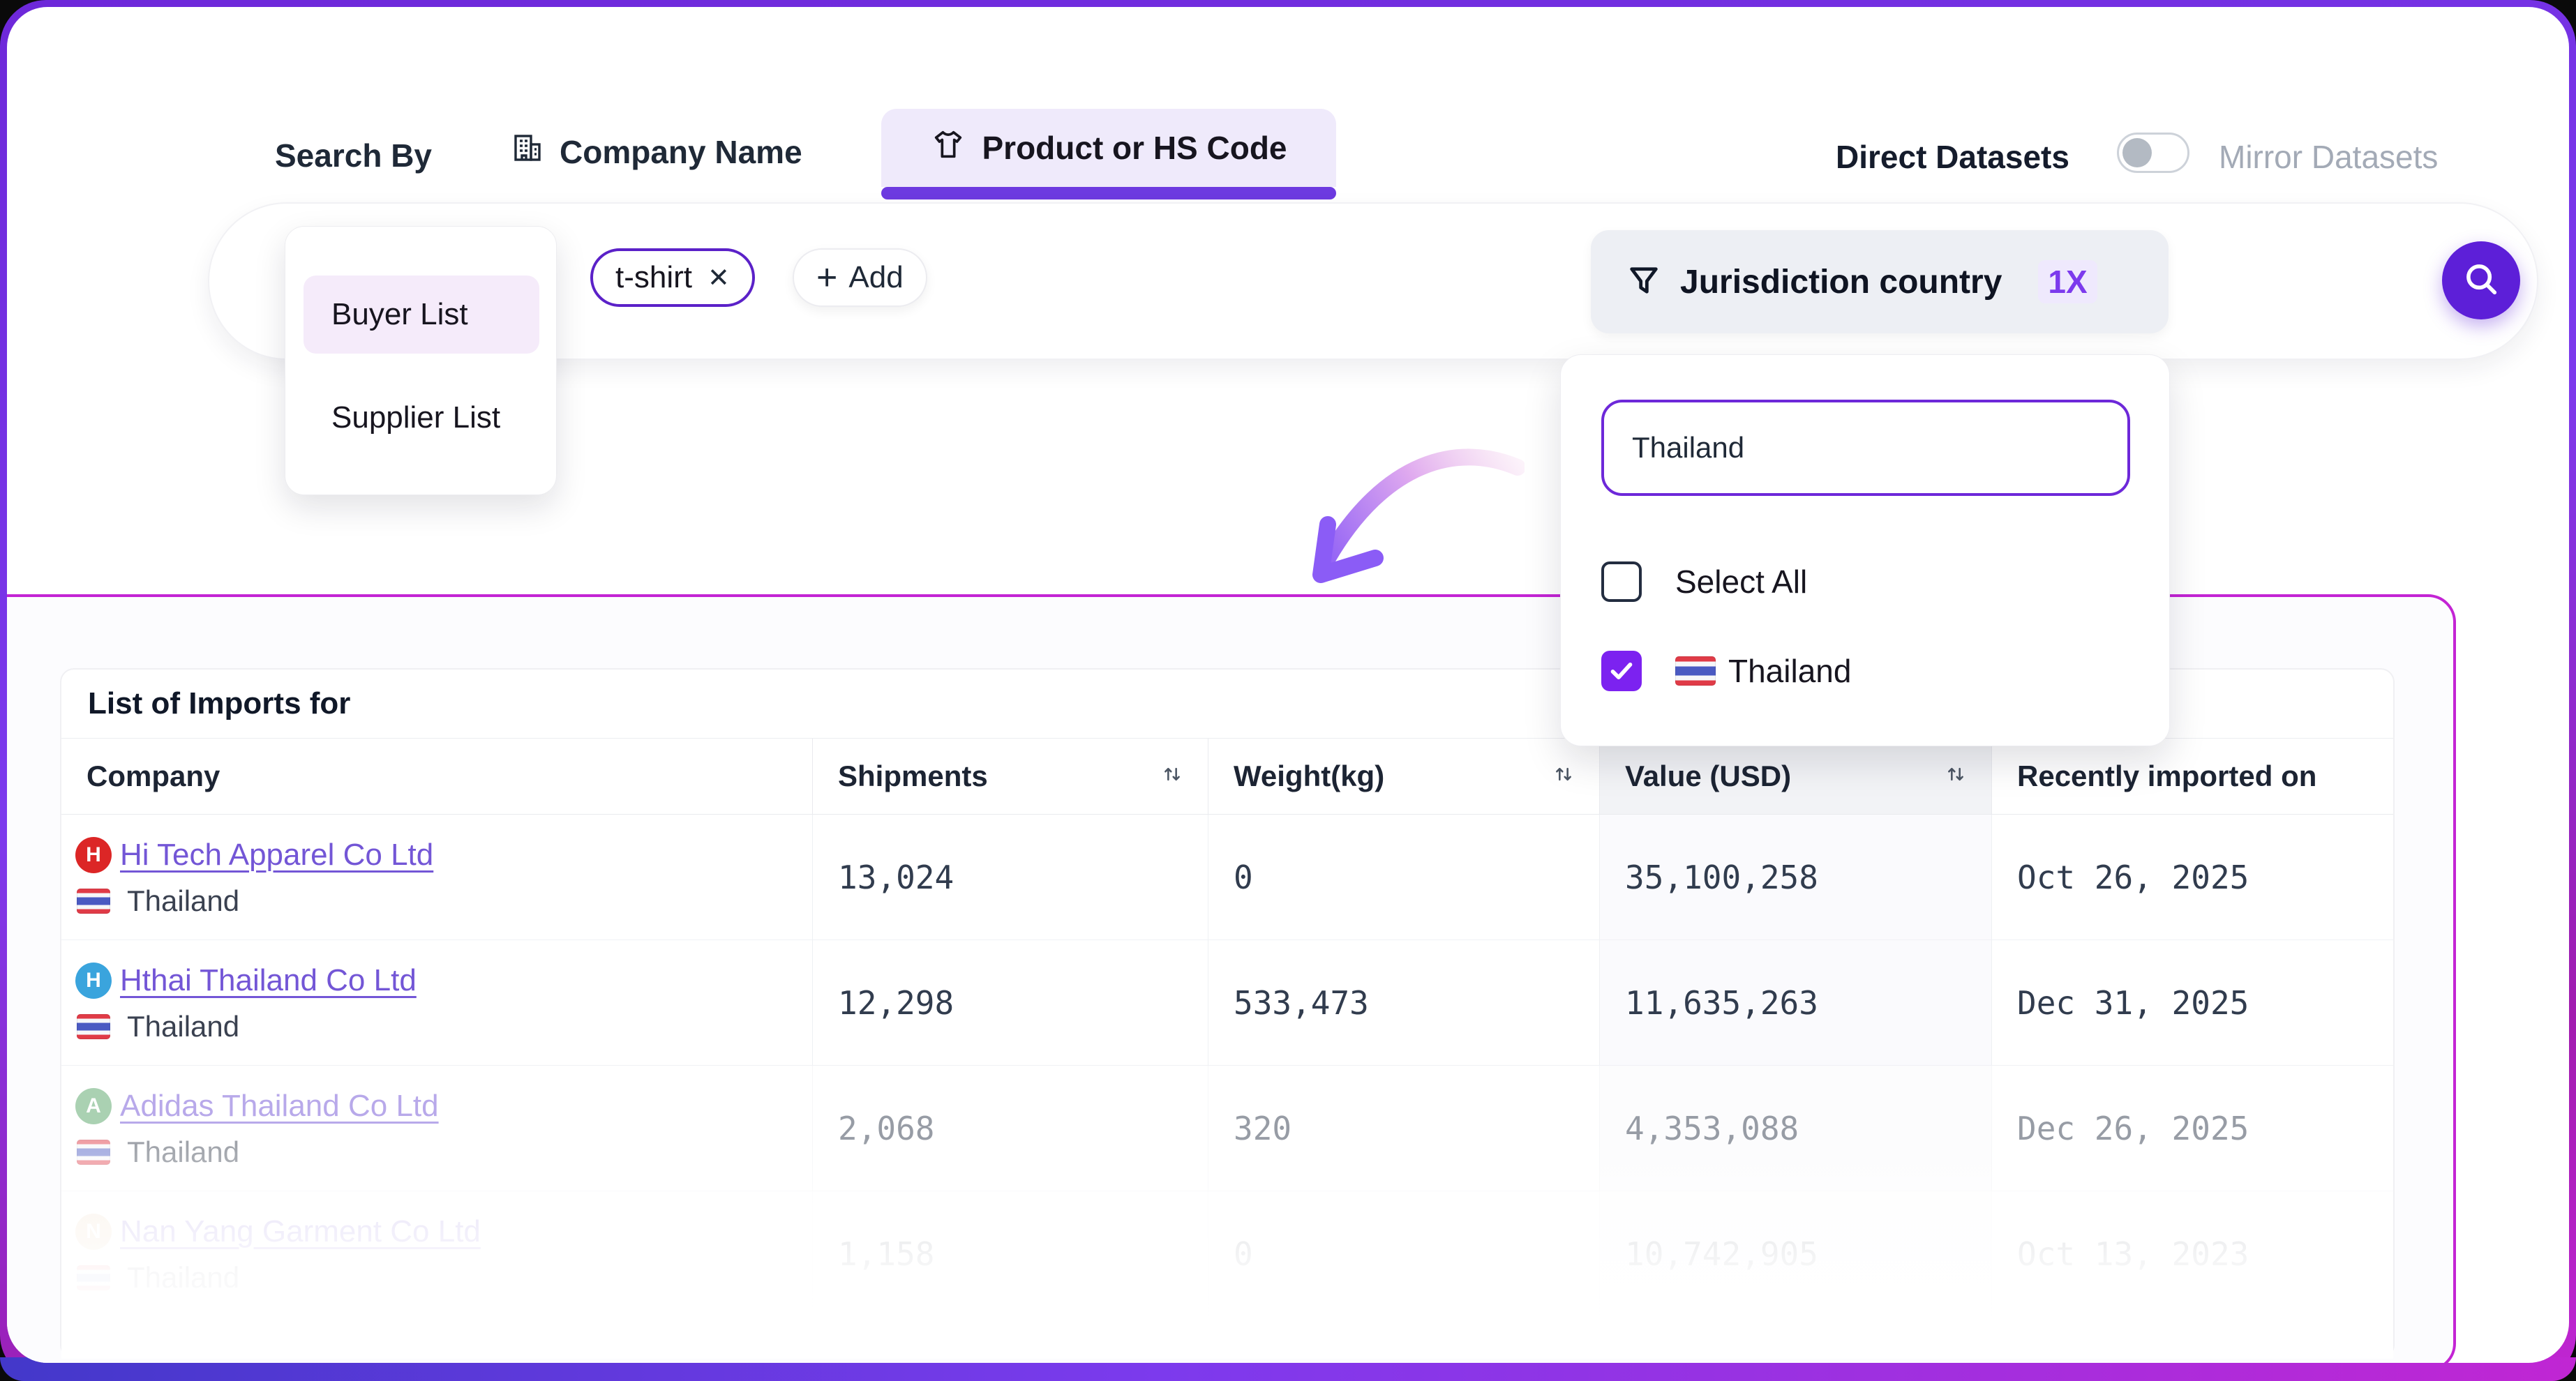 Image resolution: width=2576 pixels, height=1381 pixels. Describe the element at coordinates (421, 315) in the screenshot. I see `dropdown-option-buyer-list: Buyer List` at that location.